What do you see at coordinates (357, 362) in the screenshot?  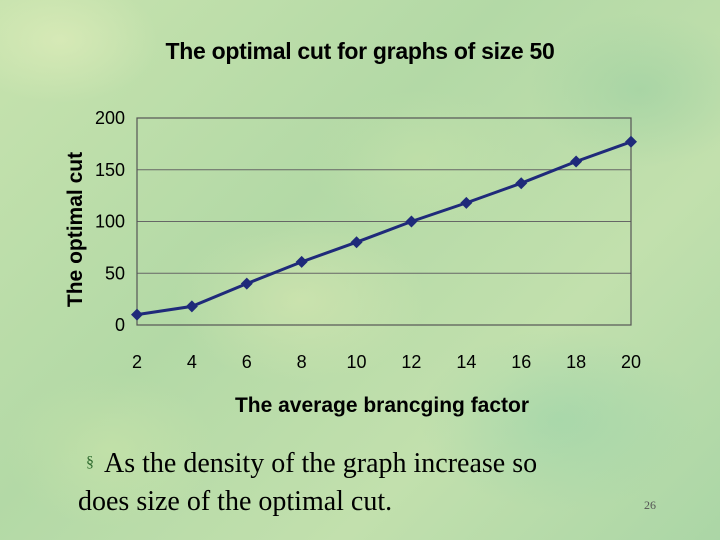 I see `x-tick-label: 10` at bounding box center [357, 362].